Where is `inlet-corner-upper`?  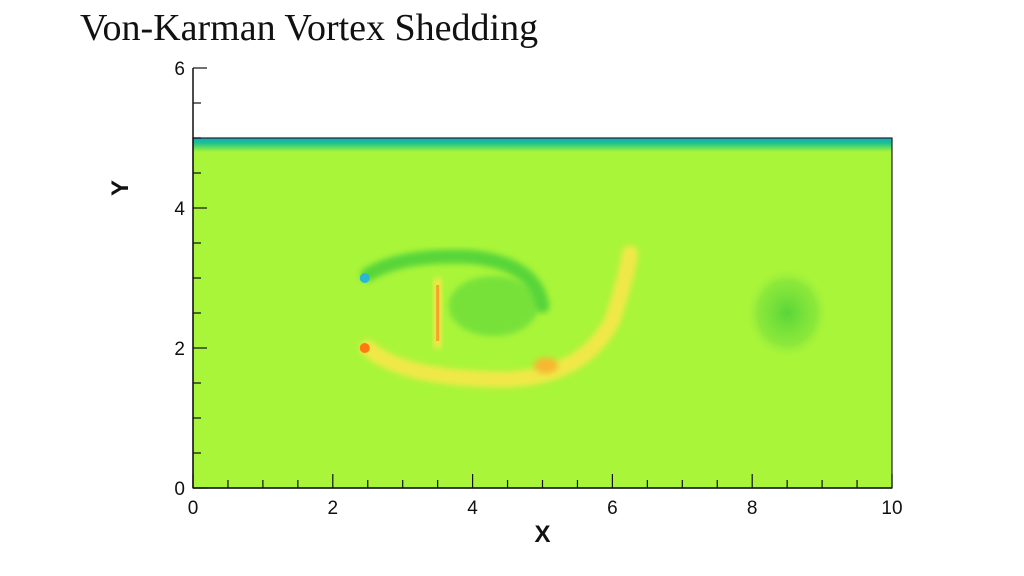 inlet-corner-upper is located at coordinates (364, 278).